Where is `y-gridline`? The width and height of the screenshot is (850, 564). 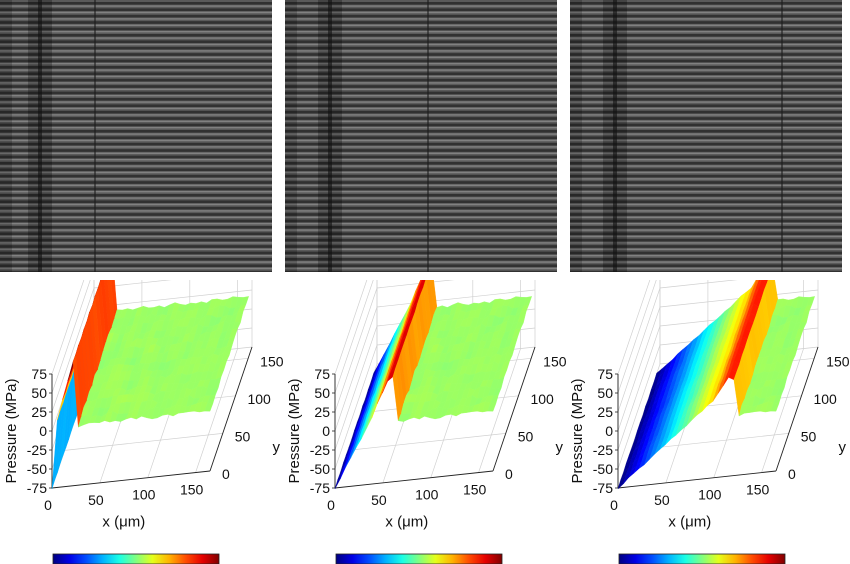 y-gridline is located at coordinates (143, 442).